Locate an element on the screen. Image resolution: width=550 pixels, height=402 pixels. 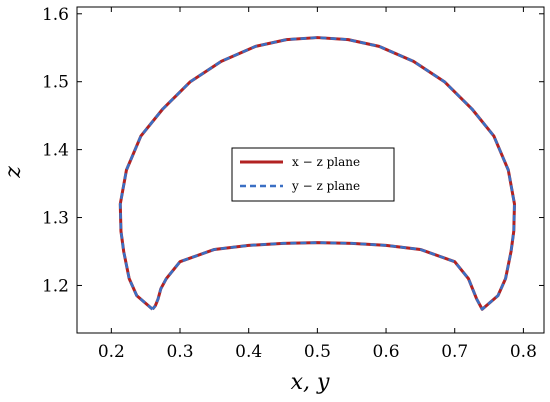
y-tick-label: 1.3 is located at coordinates (55, 219).